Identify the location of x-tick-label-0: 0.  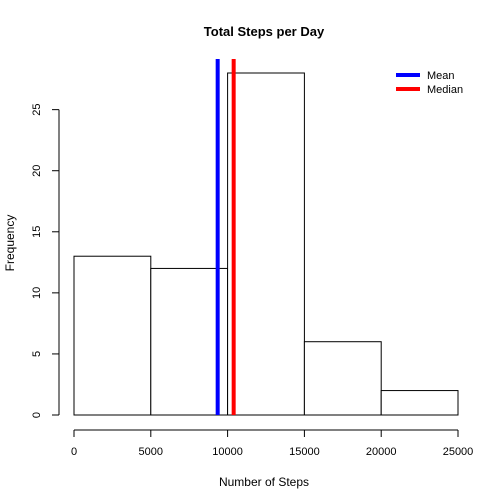
(74, 452).